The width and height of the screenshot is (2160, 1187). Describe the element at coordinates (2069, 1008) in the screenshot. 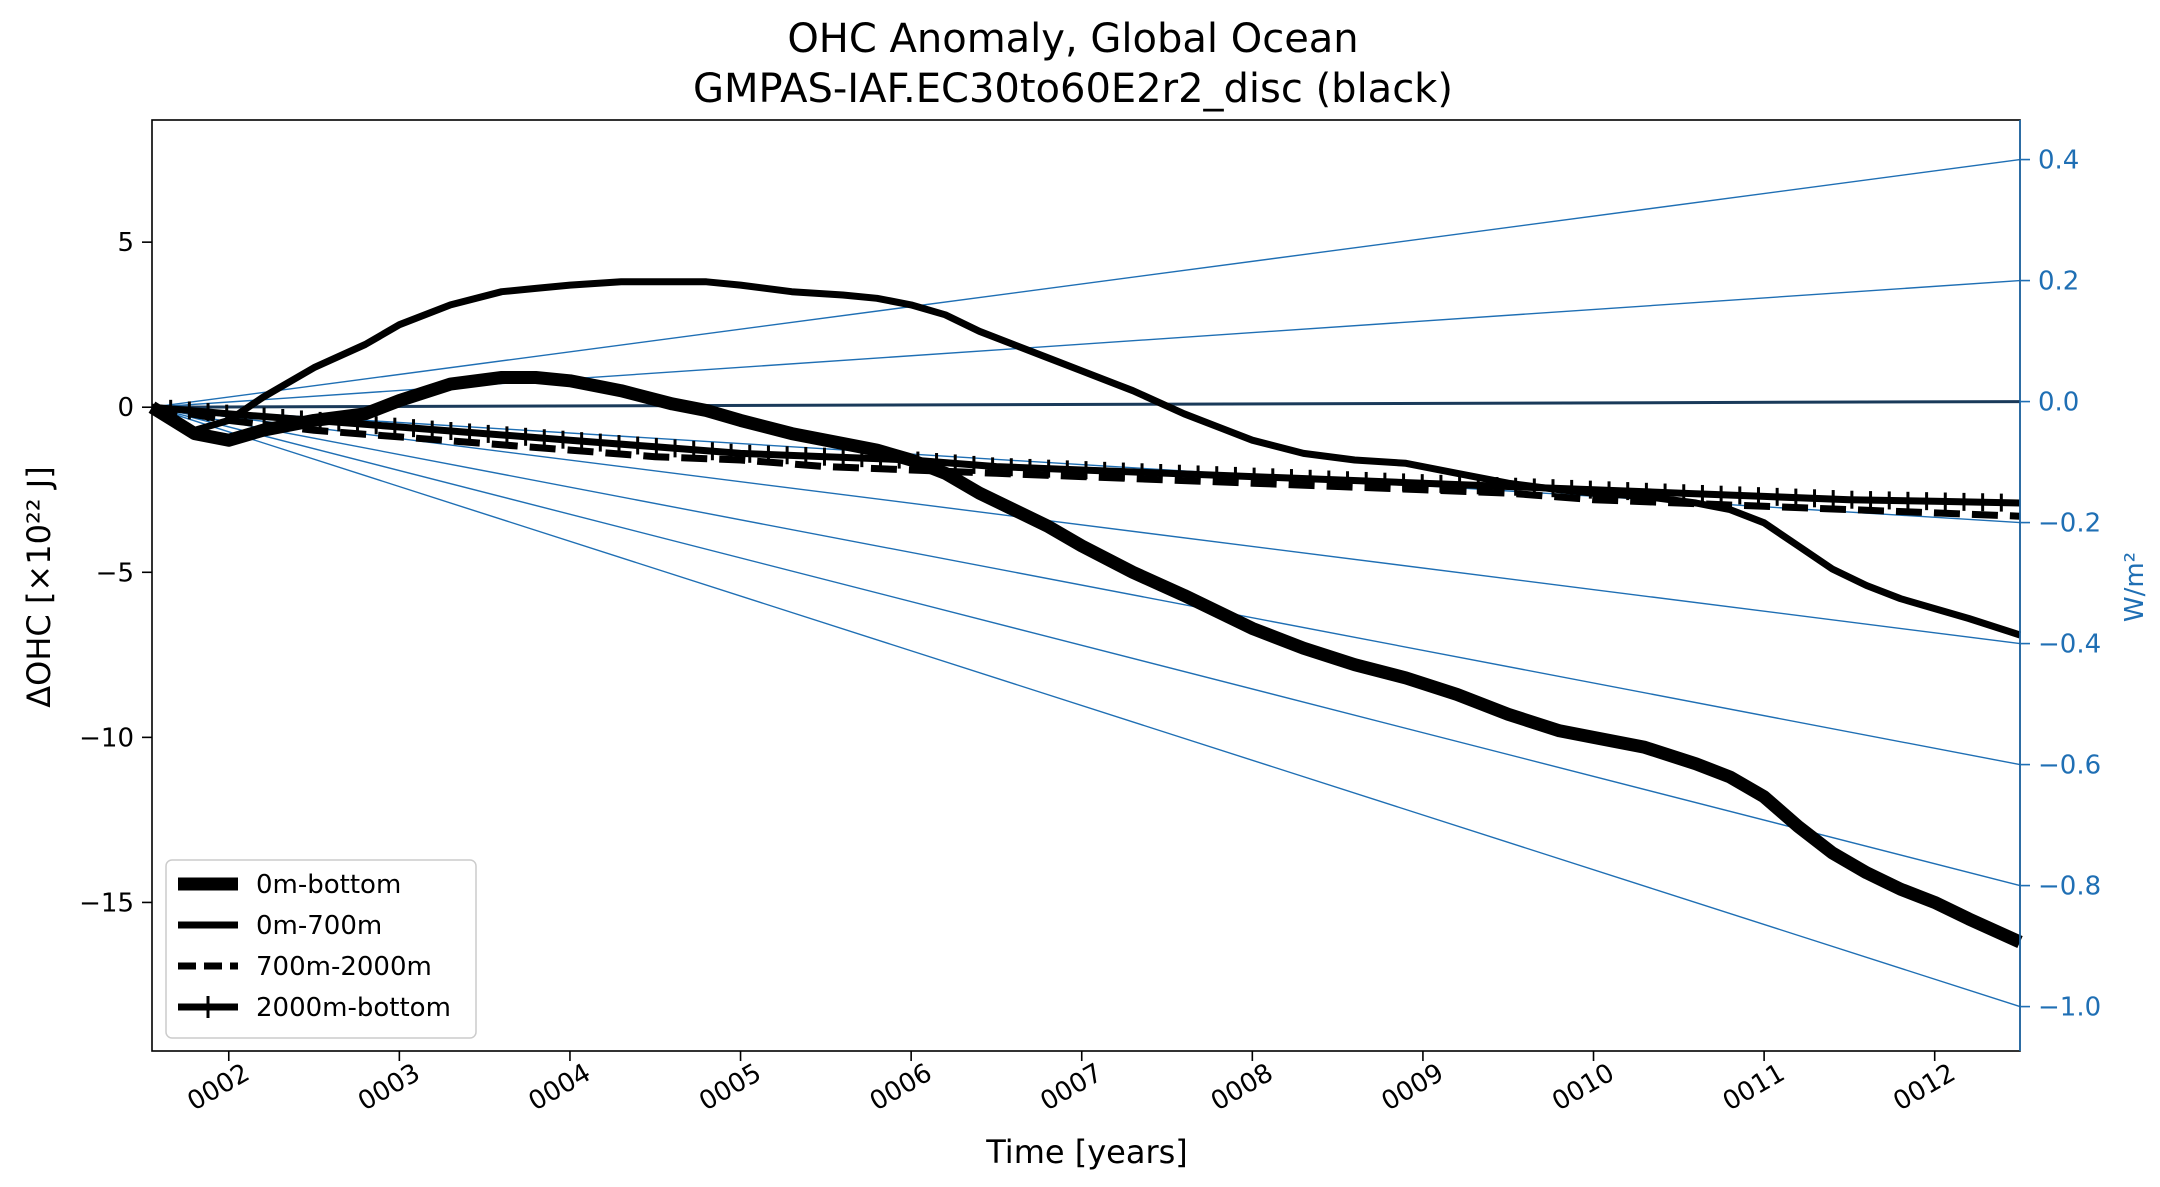

I see `right-tick-label: −1.0` at that location.